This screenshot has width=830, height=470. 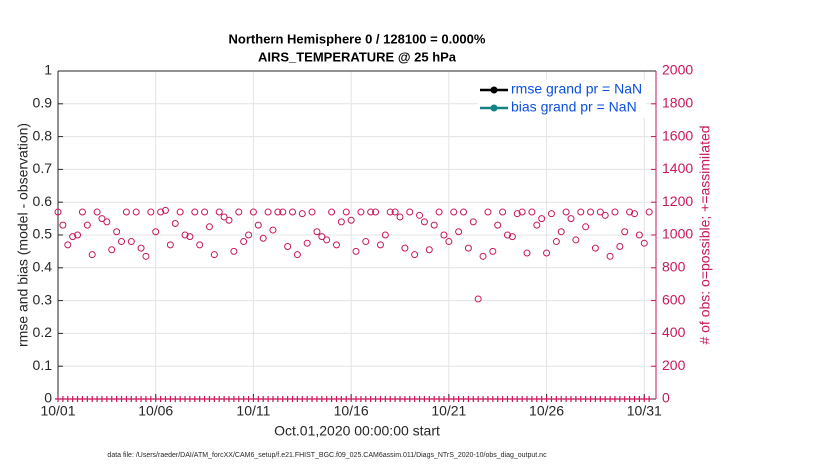 I want to click on y-tick-label: 0.6, so click(x=43, y=201).